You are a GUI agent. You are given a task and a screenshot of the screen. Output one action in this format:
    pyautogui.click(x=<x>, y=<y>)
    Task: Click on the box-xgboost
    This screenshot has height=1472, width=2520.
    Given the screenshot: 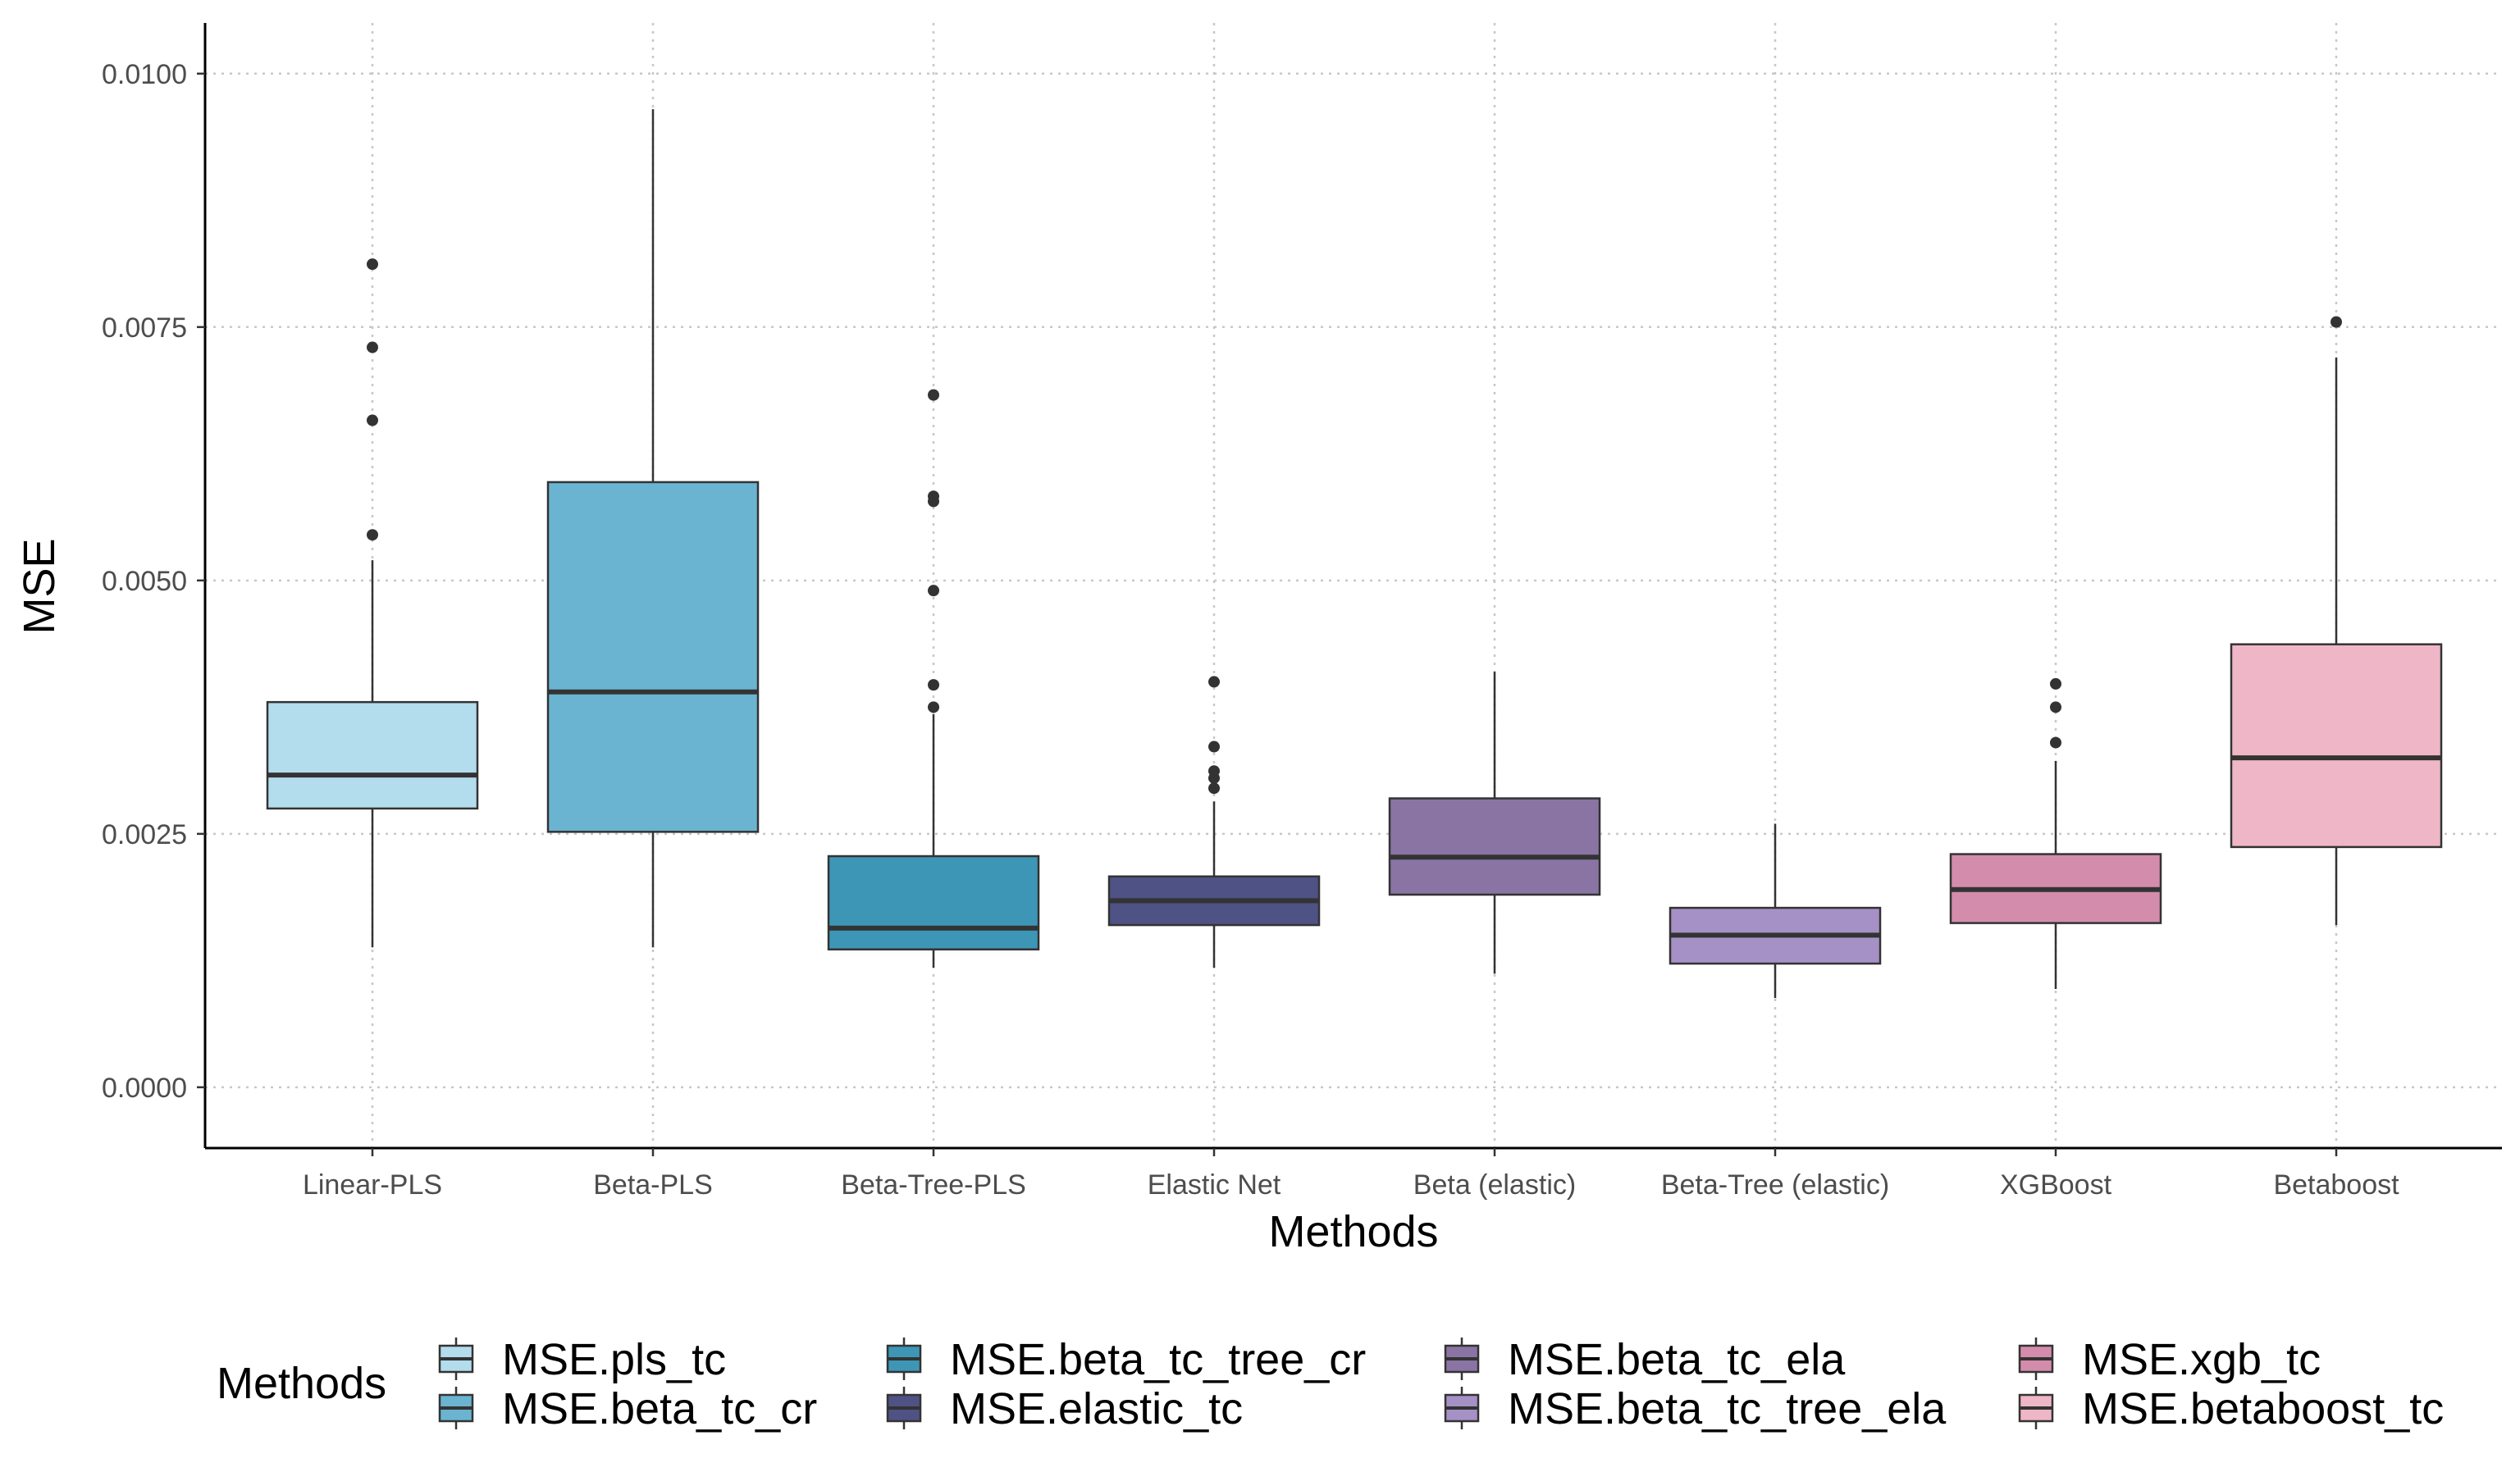 What is the action you would take?
    pyautogui.click(x=2056, y=833)
    